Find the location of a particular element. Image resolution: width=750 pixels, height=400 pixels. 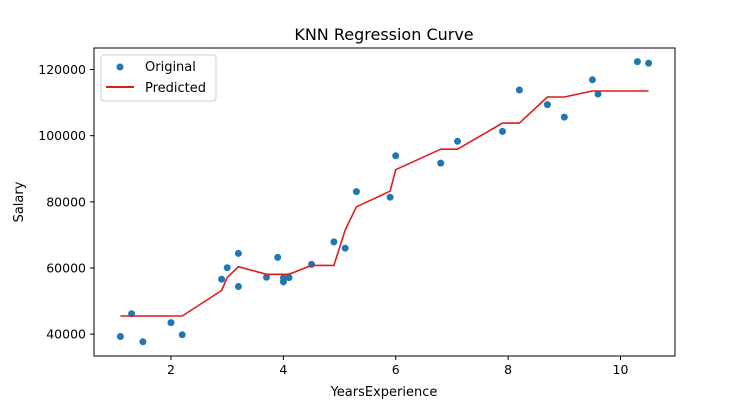

y-tick-label: 100000 is located at coordinates (62, 135).